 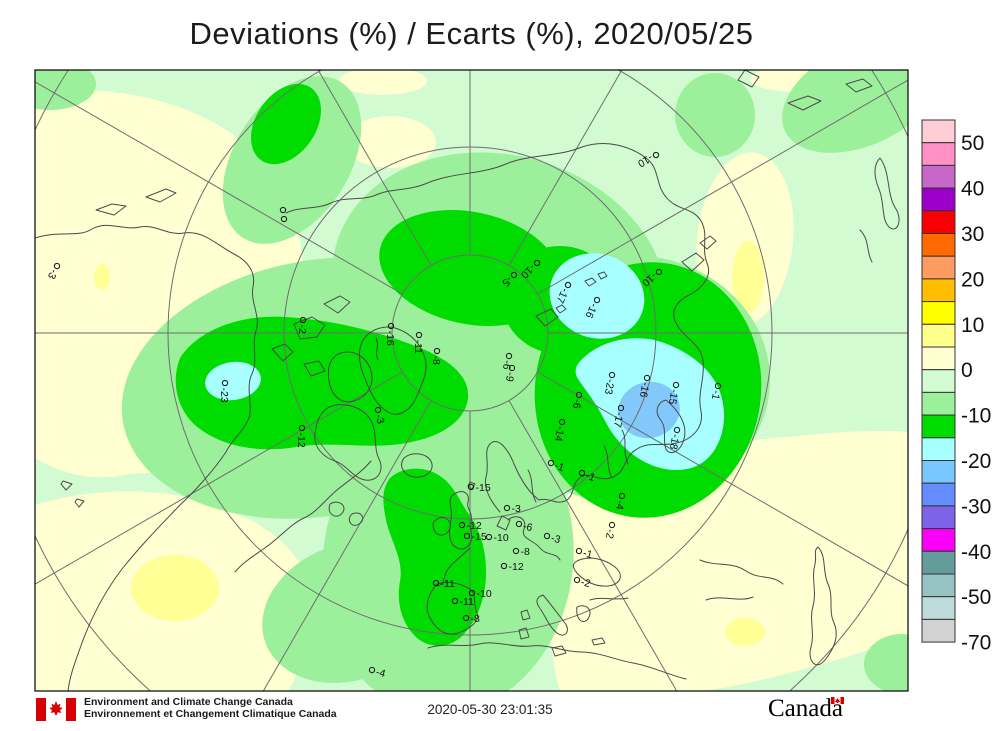 What do you see at coordinates (618, 416) in the screenshot?
I see `station-marker: -17` at bounding box center [618, 416].